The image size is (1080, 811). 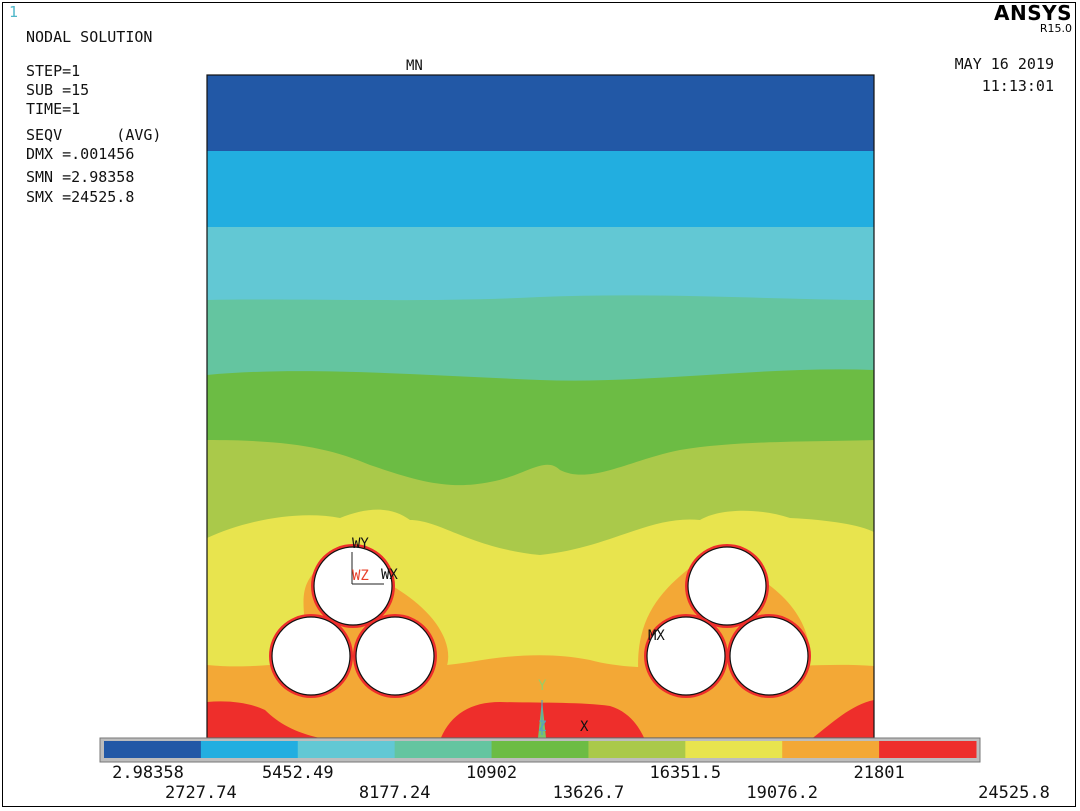 What do you see at coordinates (53, 71) in the screenshot?
I see `step-label: STEP=1` at bounding box center [53, 71].